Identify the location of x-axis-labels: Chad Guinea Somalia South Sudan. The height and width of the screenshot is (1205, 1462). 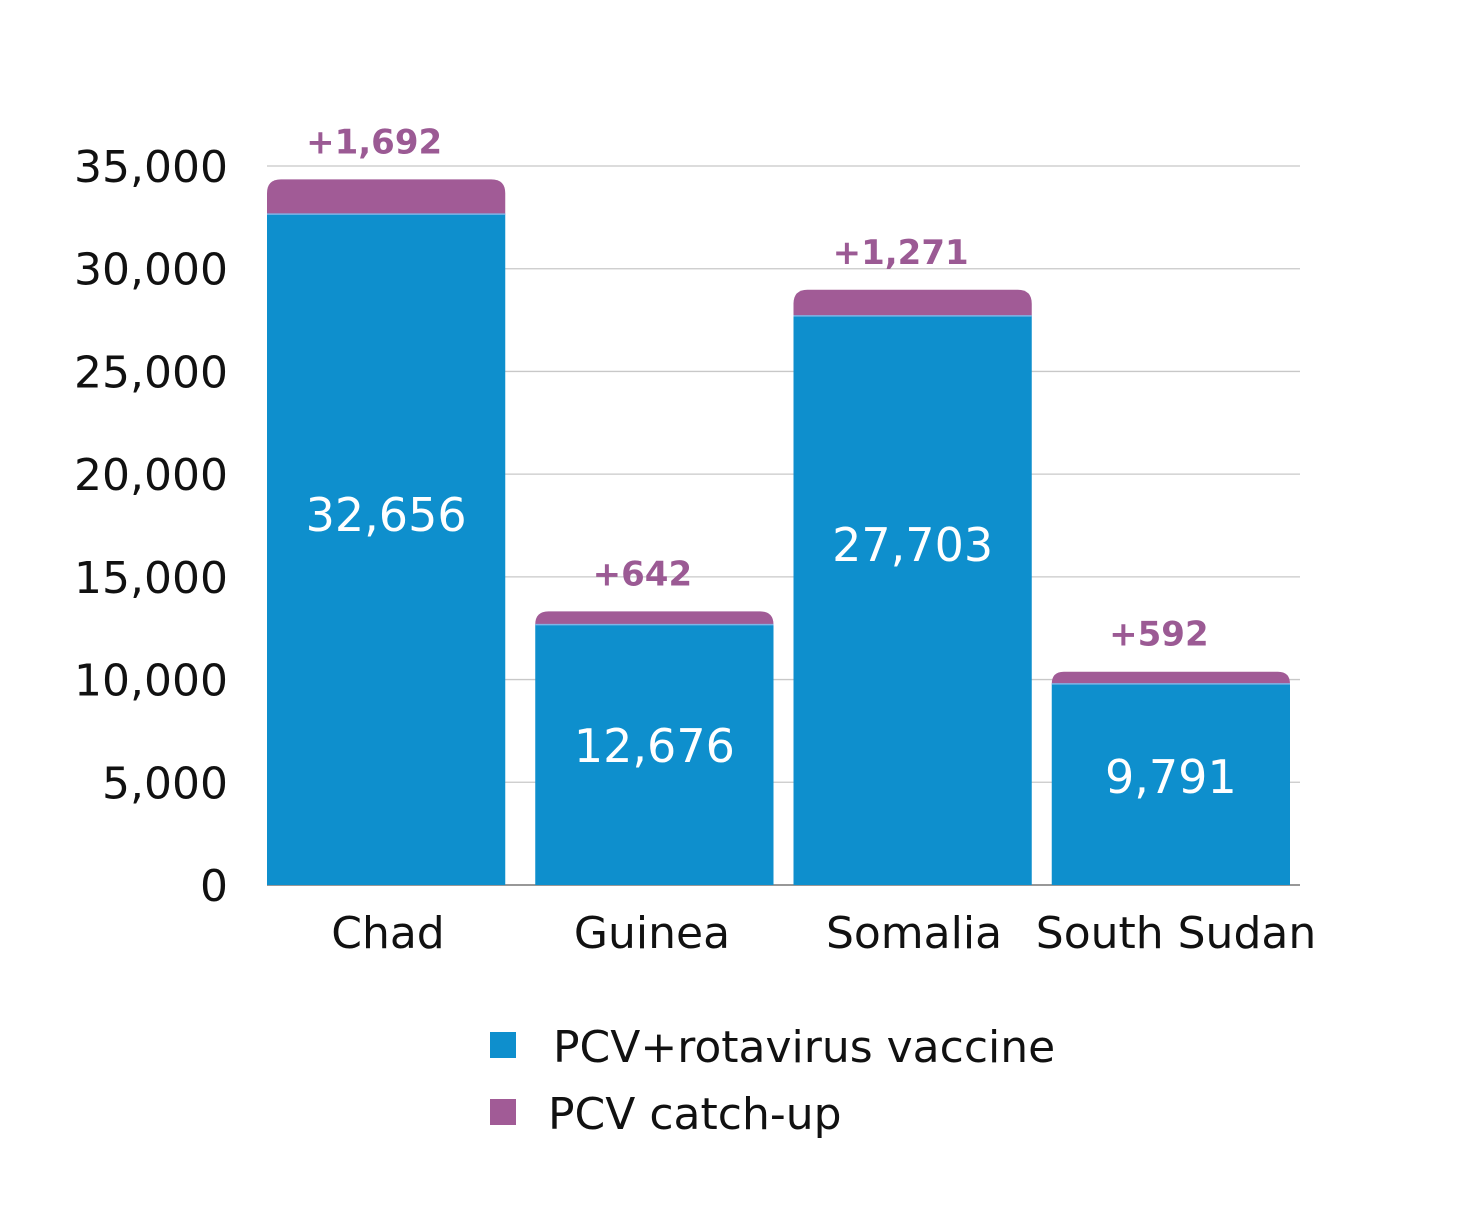
(823, 933).